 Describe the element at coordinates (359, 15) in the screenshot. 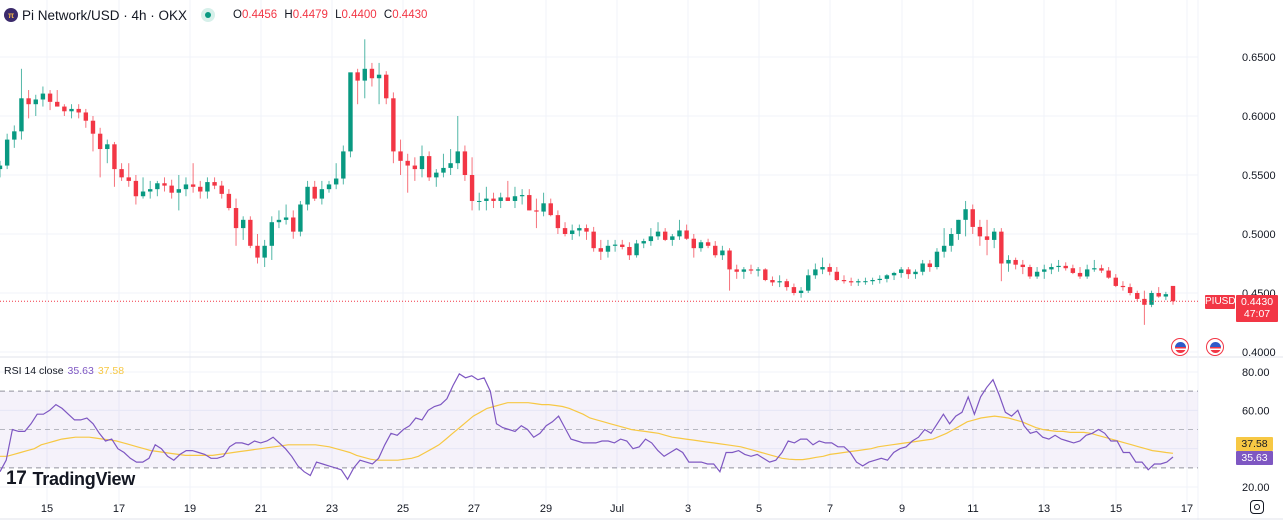

I see `low-value: 0.4400` at that location.